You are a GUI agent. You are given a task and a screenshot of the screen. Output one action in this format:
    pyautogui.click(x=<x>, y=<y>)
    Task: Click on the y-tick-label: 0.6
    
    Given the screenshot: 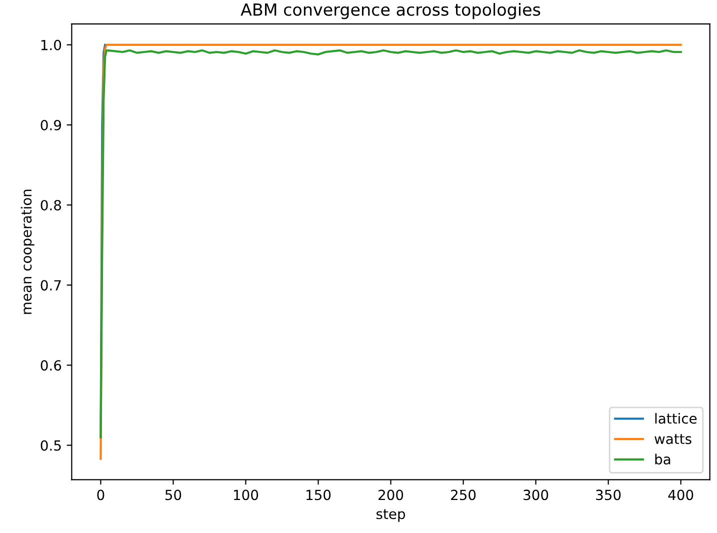 What is the action you would take?
    pyautogui.click(x=51, y=365)
    